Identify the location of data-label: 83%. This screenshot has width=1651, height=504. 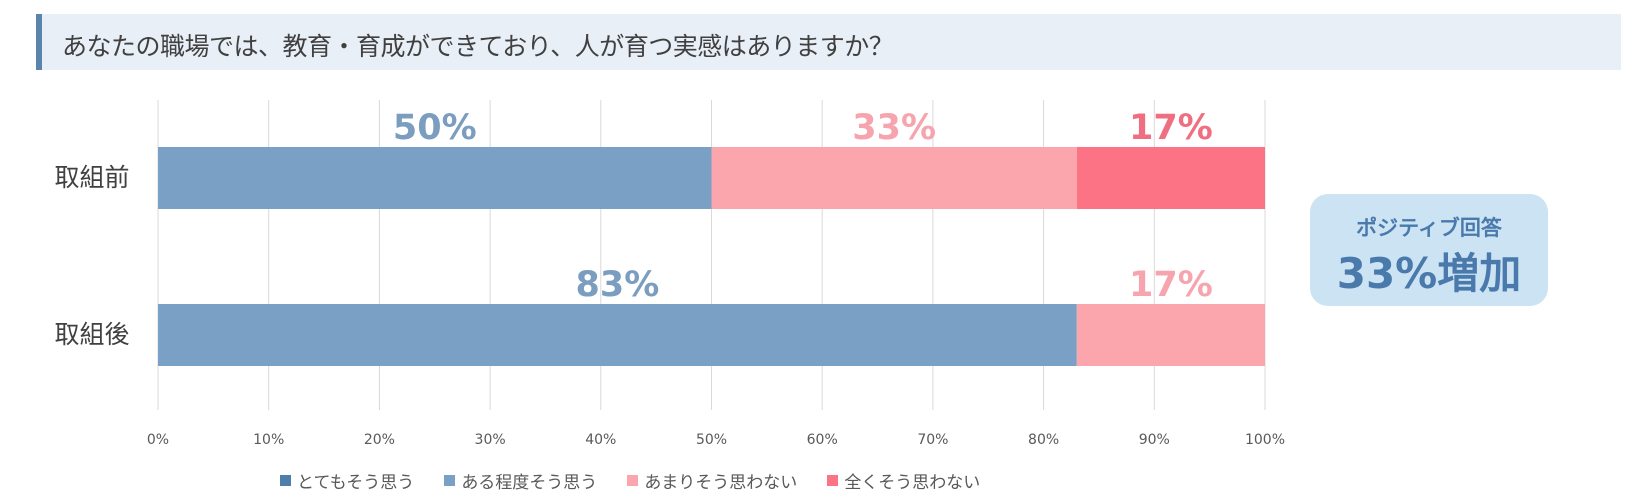
(618, 285).